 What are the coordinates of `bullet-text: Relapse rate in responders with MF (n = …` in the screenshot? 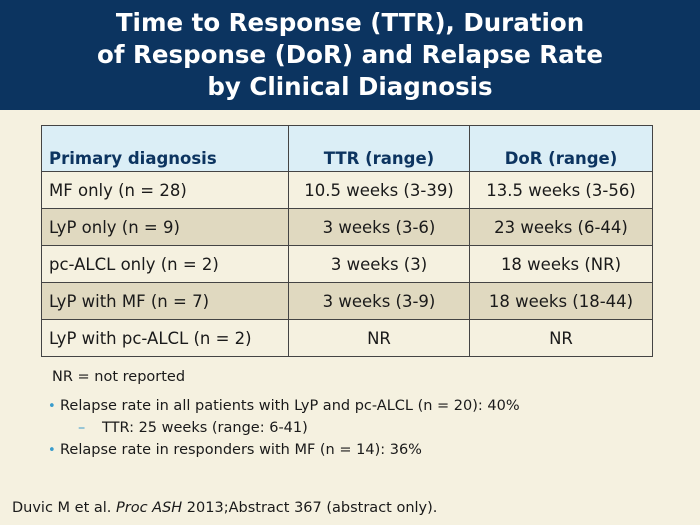 It's located at (241, 450).